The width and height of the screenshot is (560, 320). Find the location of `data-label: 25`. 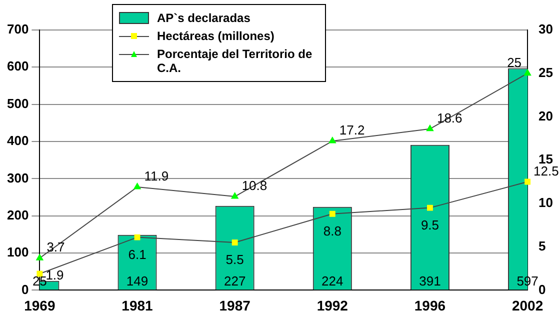

data-label: 25 is located at coordinates (514, 62).